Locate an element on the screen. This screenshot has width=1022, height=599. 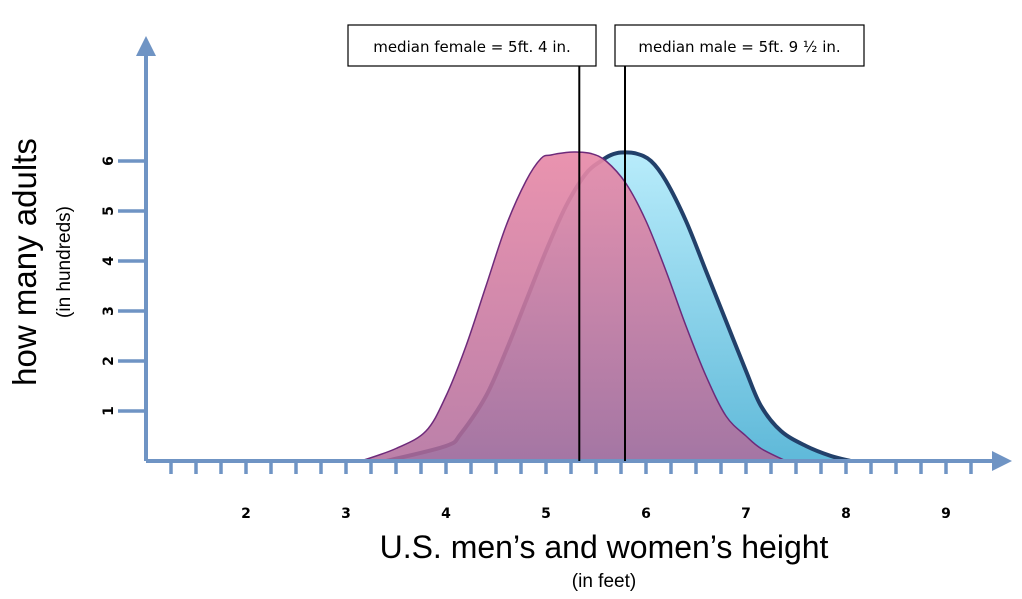
x-tick-label: 2 is located at coordinates (246, 514).